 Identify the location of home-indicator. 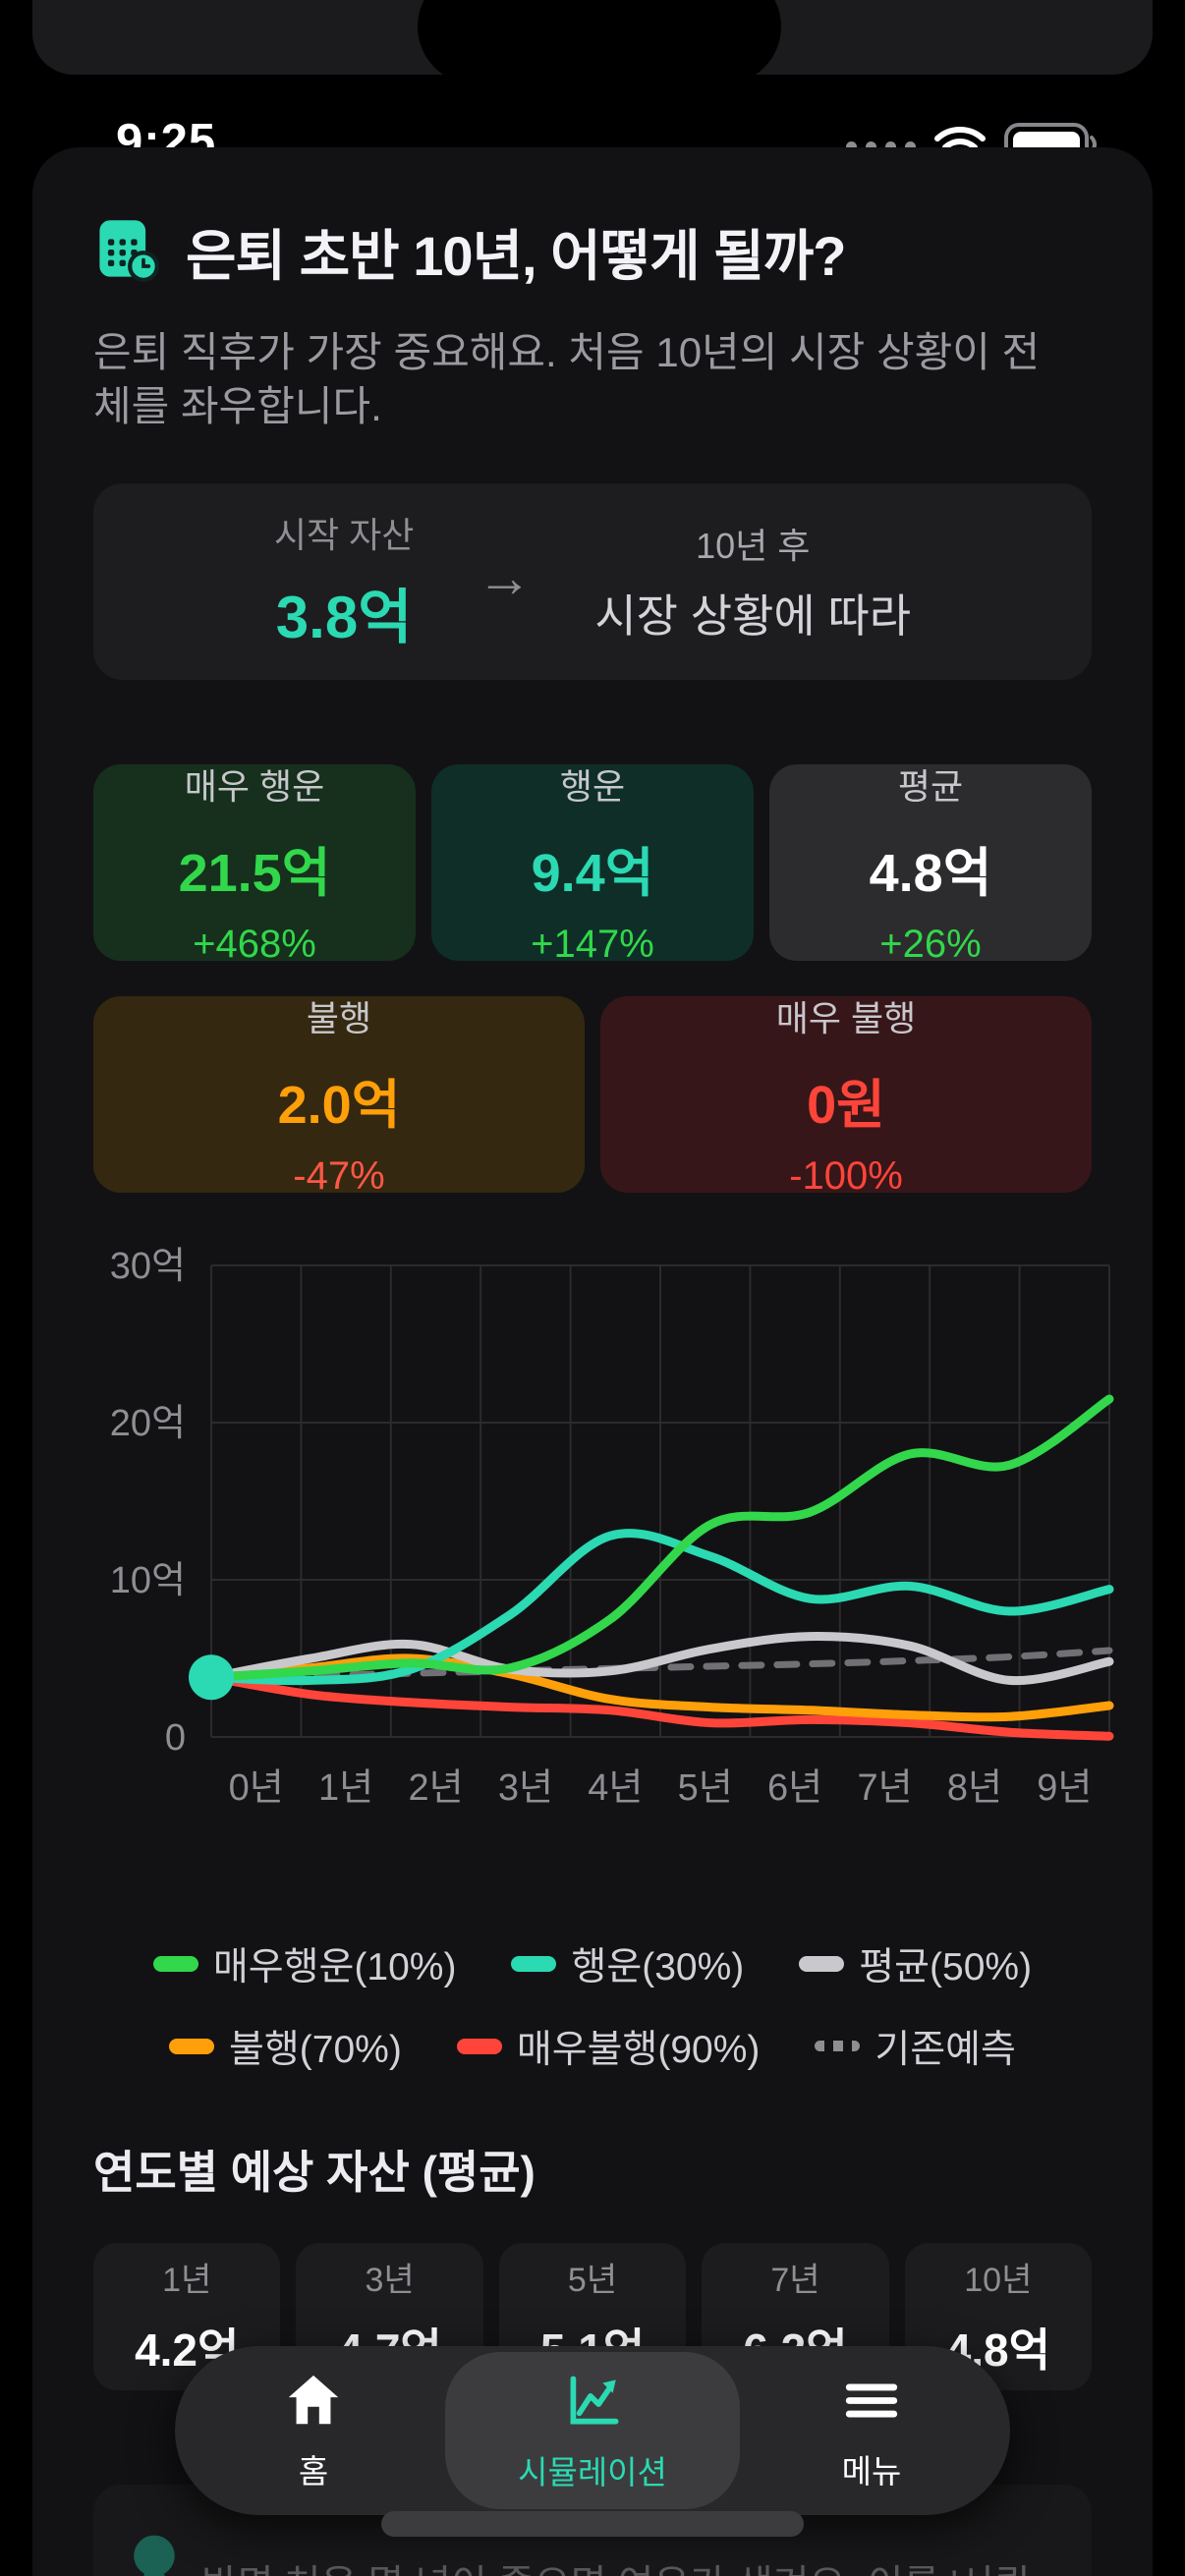
(592, 2524).